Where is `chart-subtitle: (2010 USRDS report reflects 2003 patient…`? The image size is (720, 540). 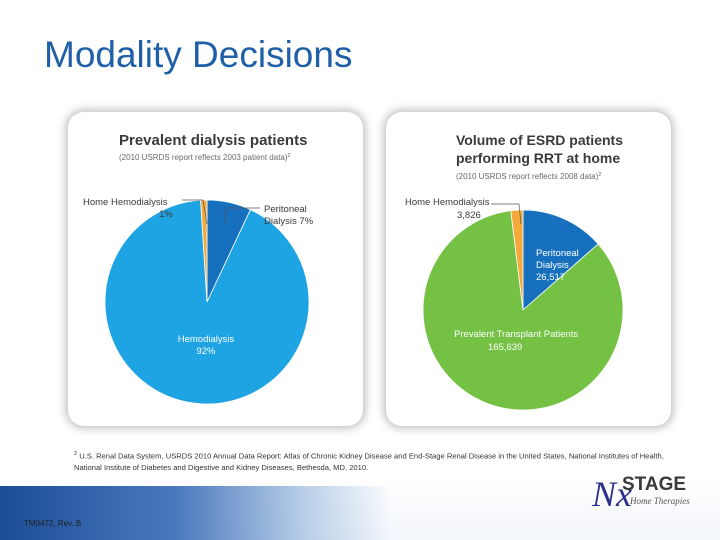 chart-subtitle: (2010 USRDS report reflects 2003 patient… is located at coordinates (203, 157).